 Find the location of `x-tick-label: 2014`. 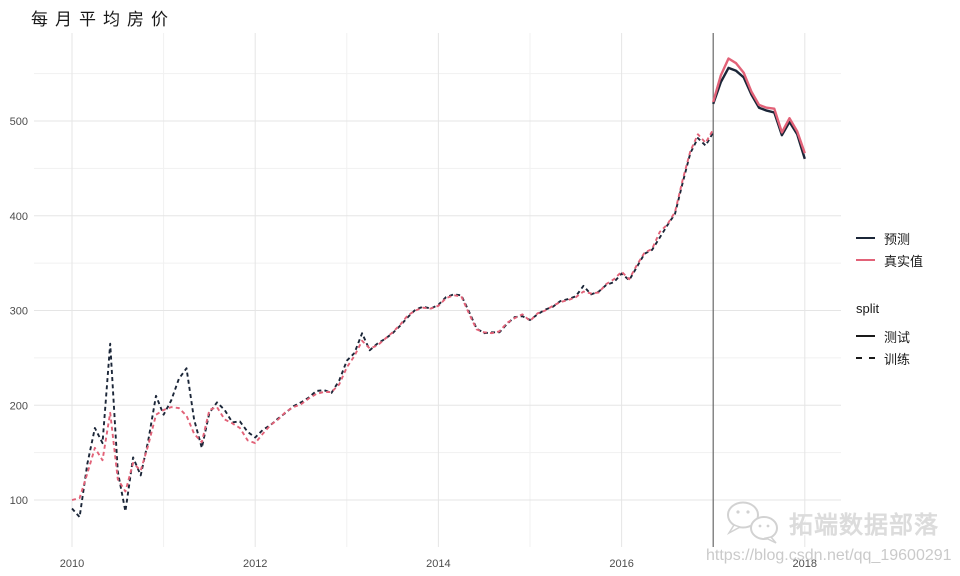

x-tick-label: 2014 is located at coordinates (438, 564).